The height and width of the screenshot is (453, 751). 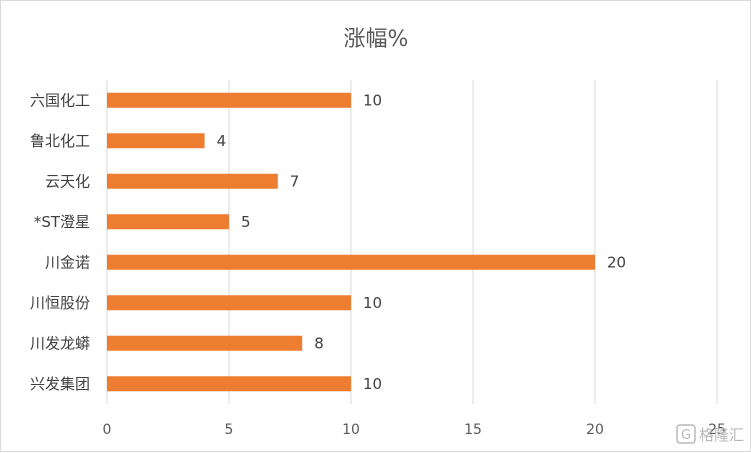 What do you see at coordinates (717, 430) in the screenshot?
I see `x-tick-label: 25` at bounding box center [717, 430].